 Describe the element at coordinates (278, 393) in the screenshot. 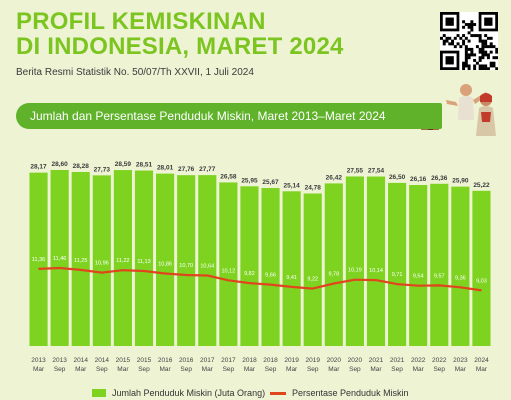

I see `legend-line-swatch` at that location.